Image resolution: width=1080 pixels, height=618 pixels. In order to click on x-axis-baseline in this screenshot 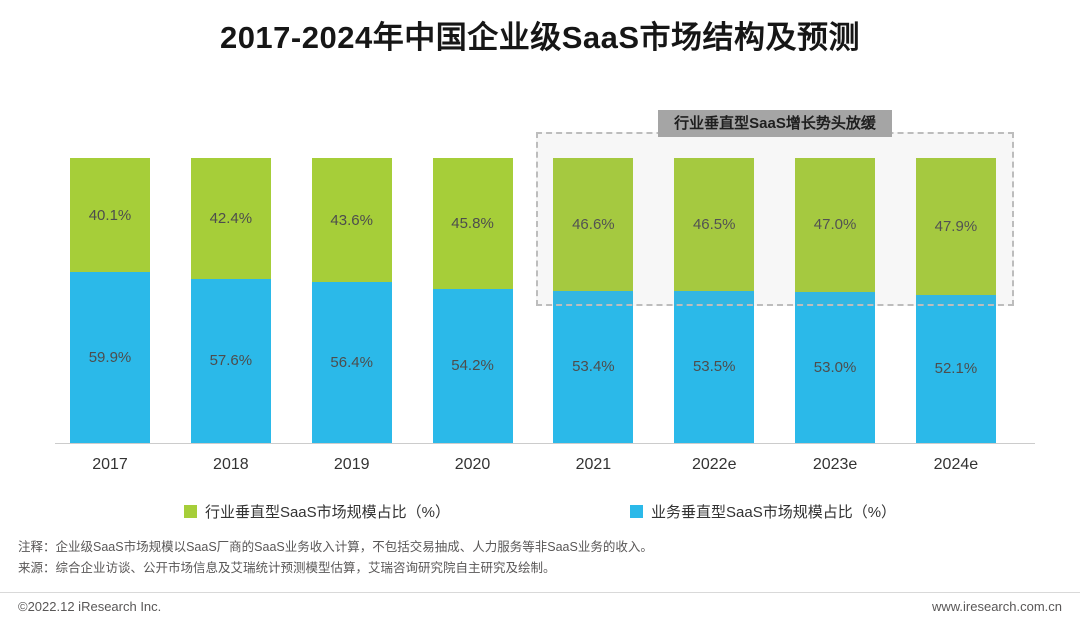, I will do `click(545, 443)`.